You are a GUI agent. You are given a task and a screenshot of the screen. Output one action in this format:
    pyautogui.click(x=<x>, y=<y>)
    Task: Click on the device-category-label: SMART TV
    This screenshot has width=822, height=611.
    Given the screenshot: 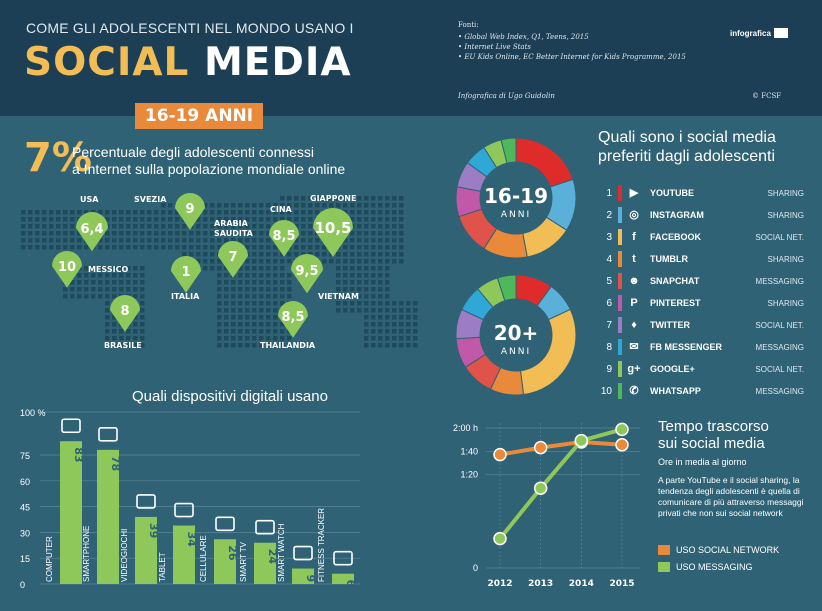 What is the action you would take?
    pyautogui.click(x=243, y=561)
    